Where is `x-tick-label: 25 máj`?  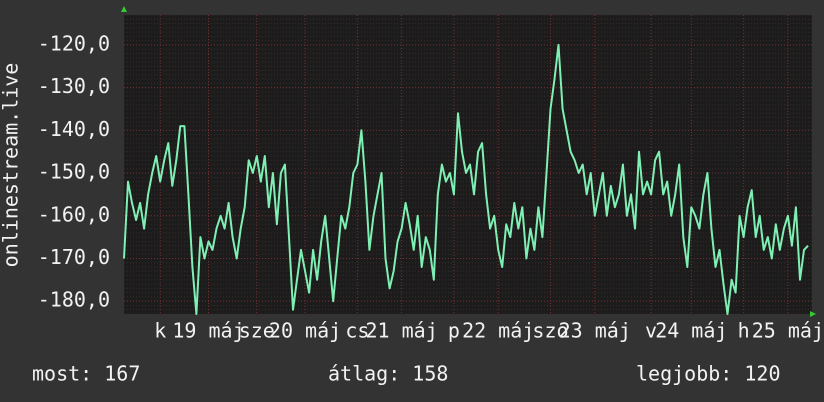
x-tick-label: 25 máj is located at coordinates (788, 331).